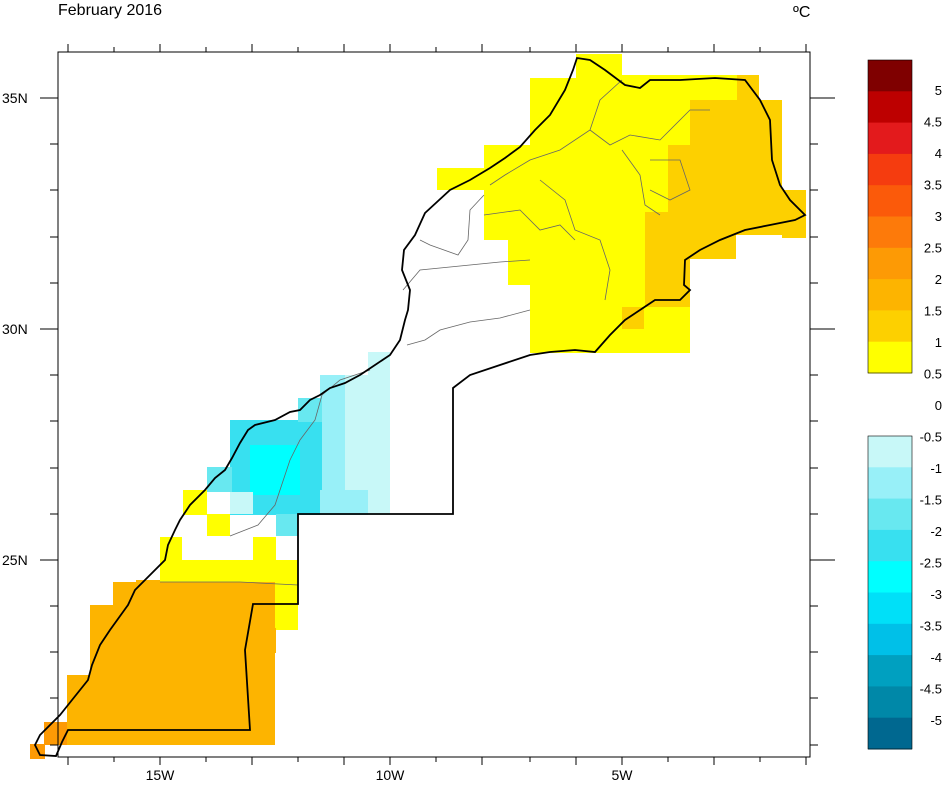 The width and height of the screenshot is (949, 804). Describe the element at coordinates (933, 122) in the screenshot. I see `colorbar-label: 4.5` at that location.